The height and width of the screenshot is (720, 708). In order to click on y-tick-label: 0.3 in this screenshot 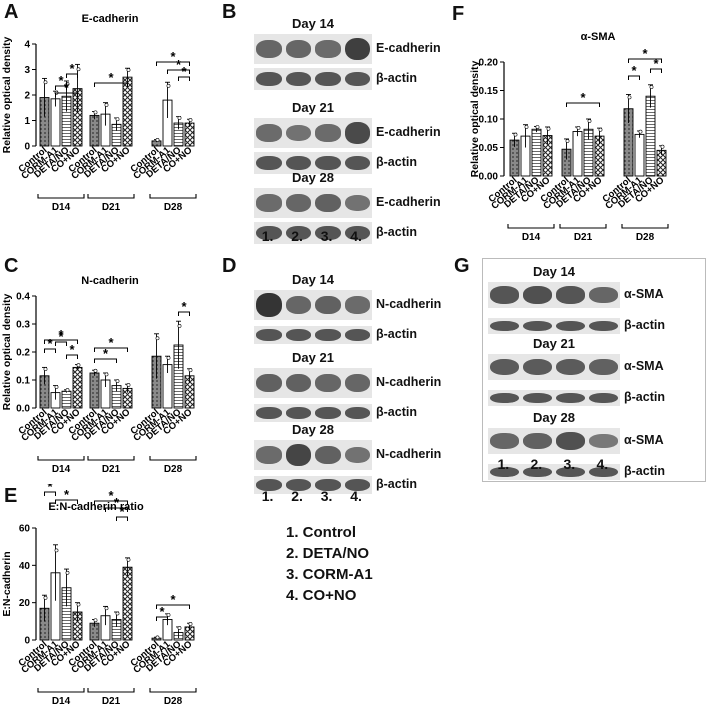, I will do `click(23, 325)`.